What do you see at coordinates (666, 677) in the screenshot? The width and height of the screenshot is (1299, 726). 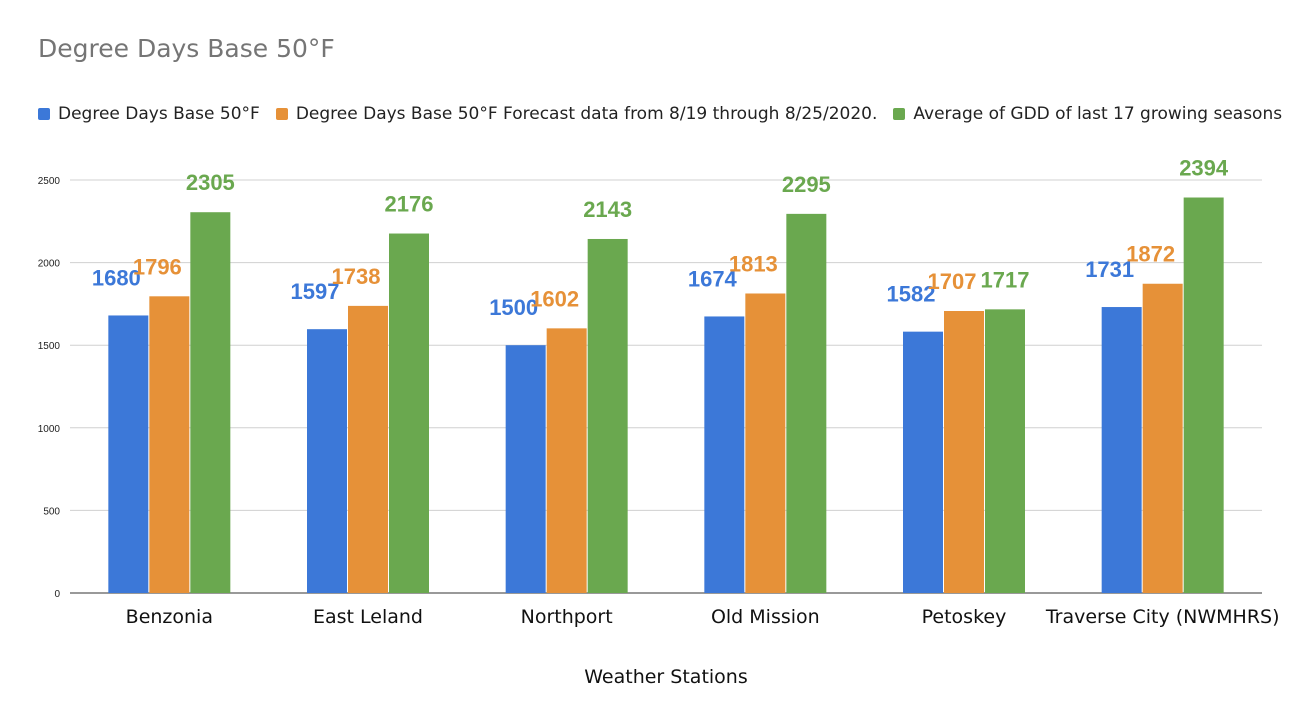 I see `x-axis-title: Weather Stations` at bounding box center [666, 677].